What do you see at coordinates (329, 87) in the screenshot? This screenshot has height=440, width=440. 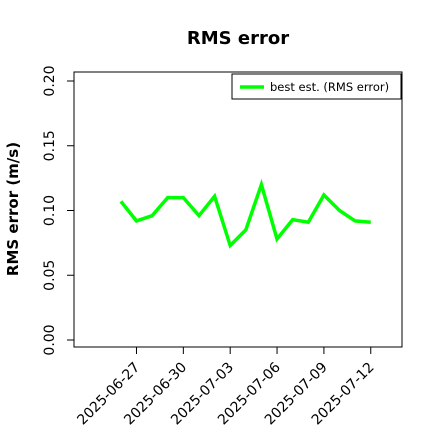 I see `legend-label: best est. (RMS error)` at bounding box center [329, 87].